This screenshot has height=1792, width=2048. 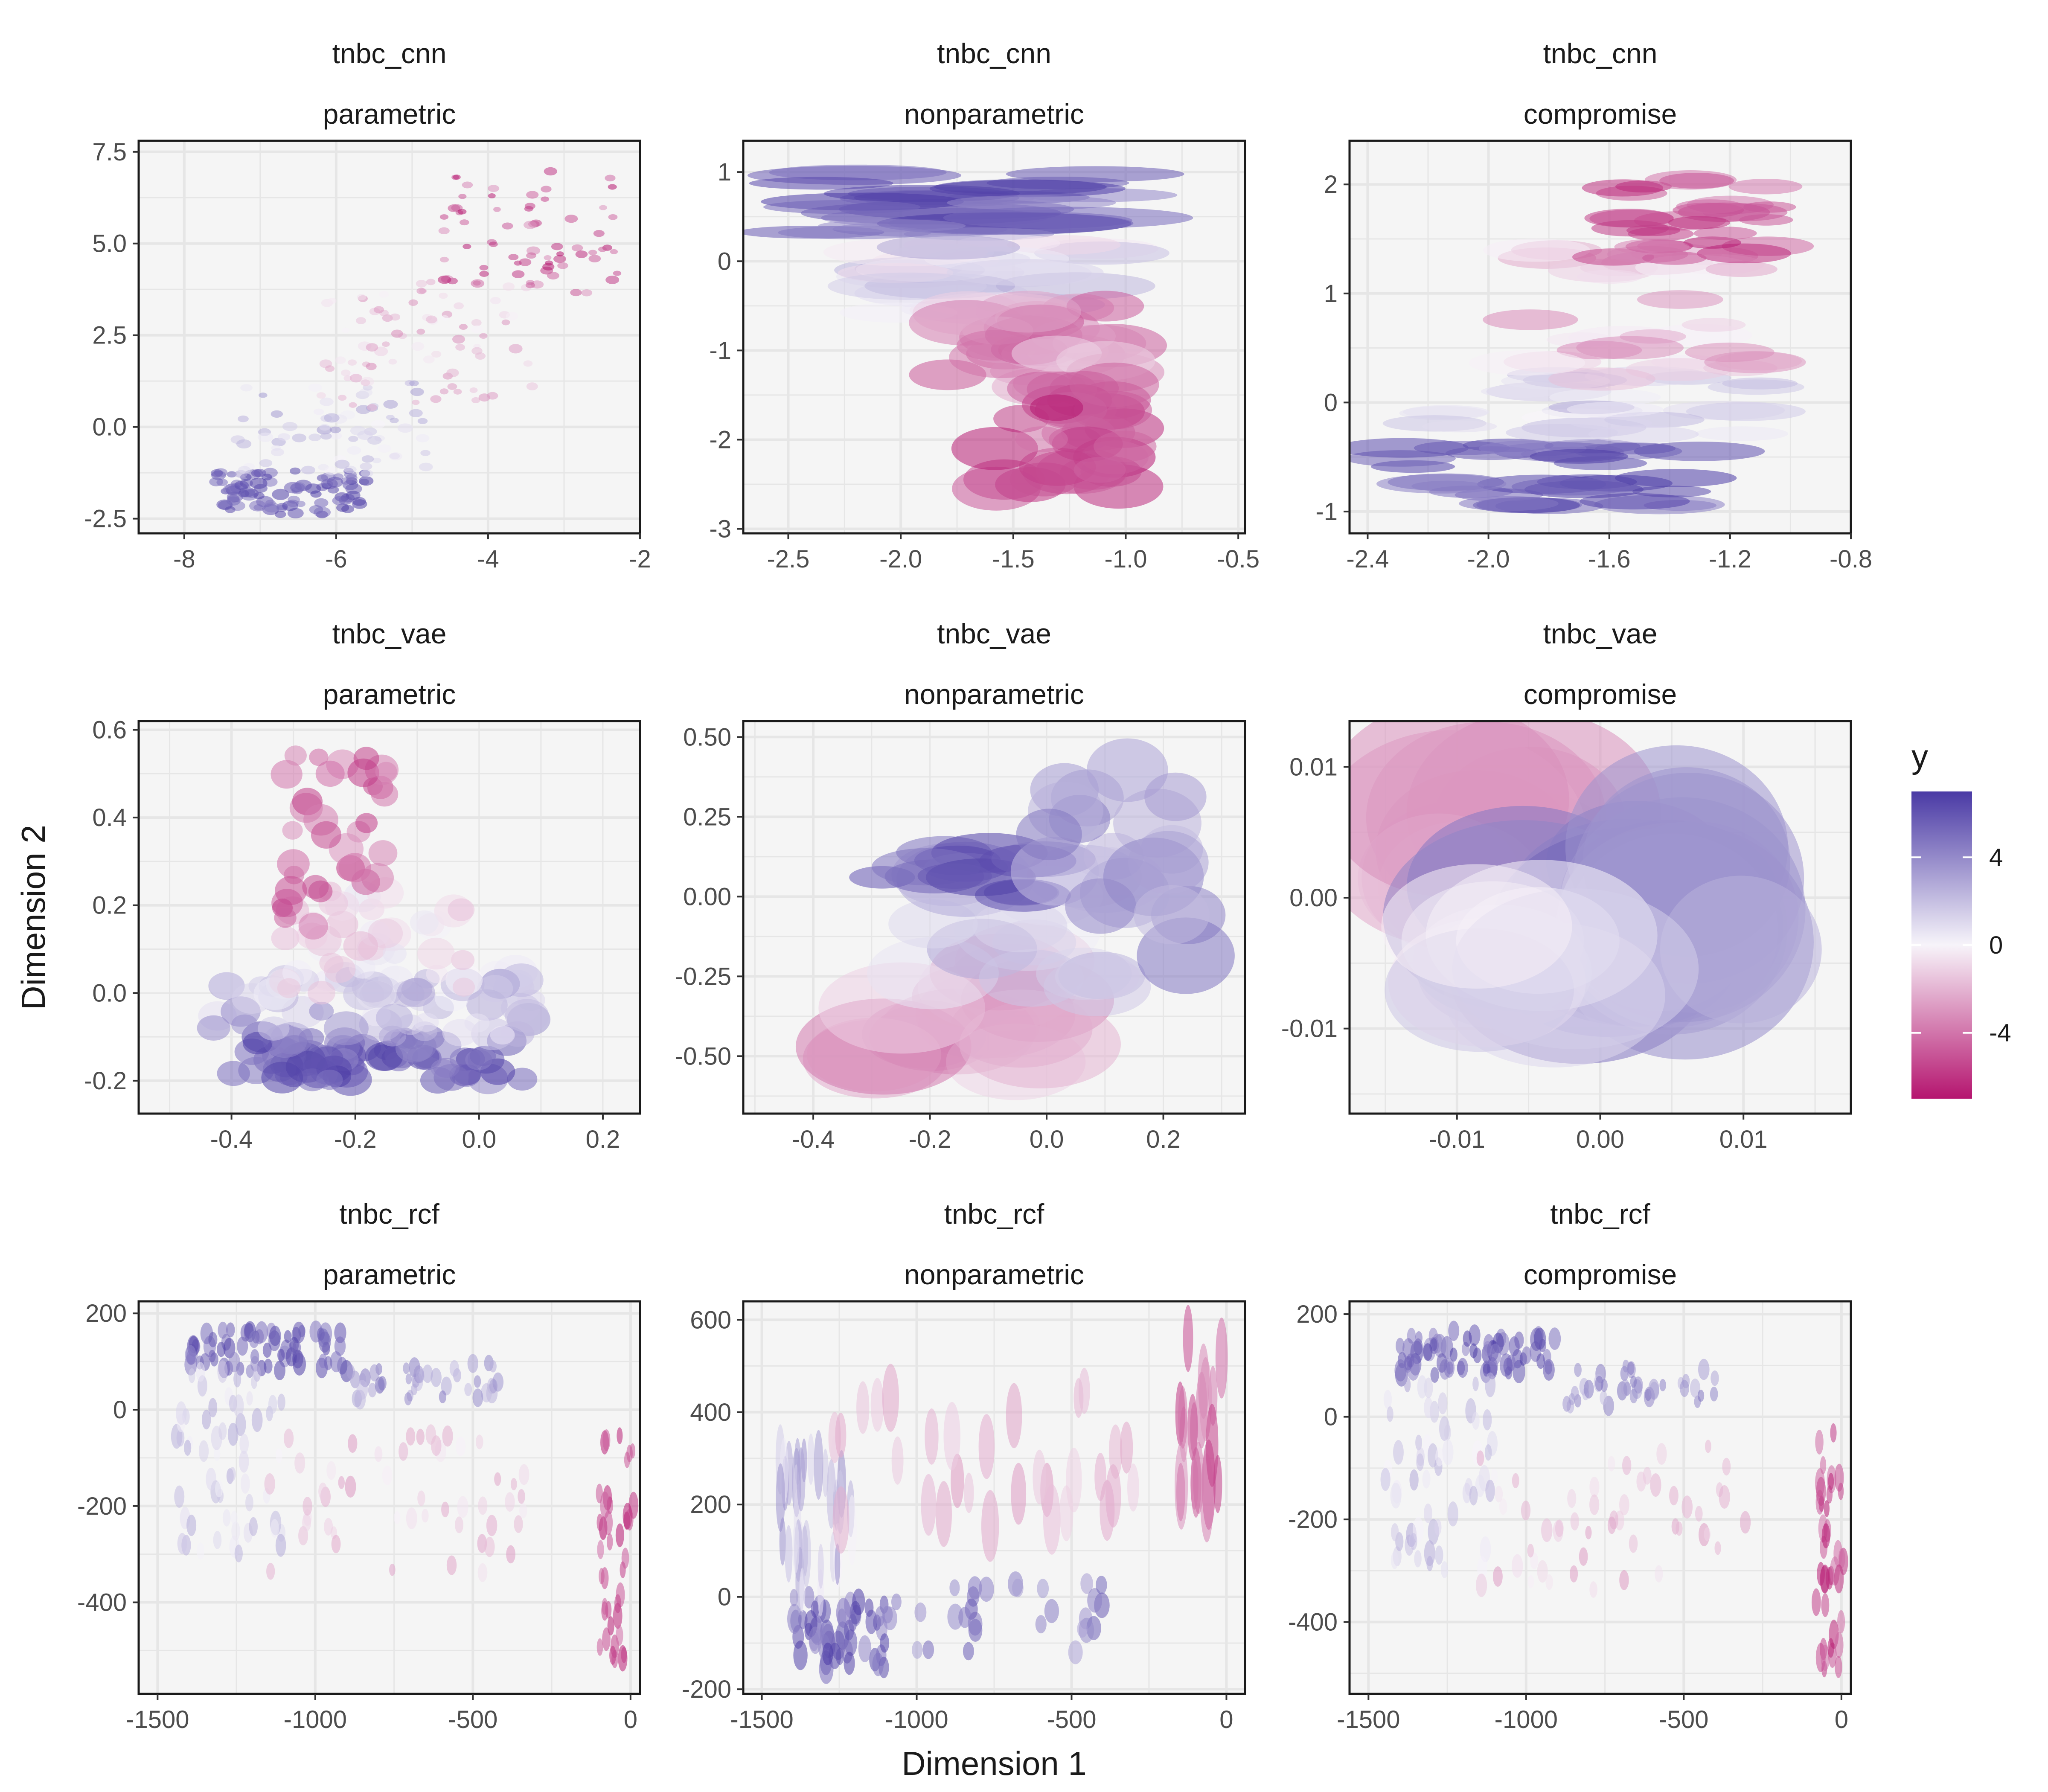 What do you see at coordinates (389, 918) in the screenshot?
I see `panel-border` at bounding box center [389, 918].